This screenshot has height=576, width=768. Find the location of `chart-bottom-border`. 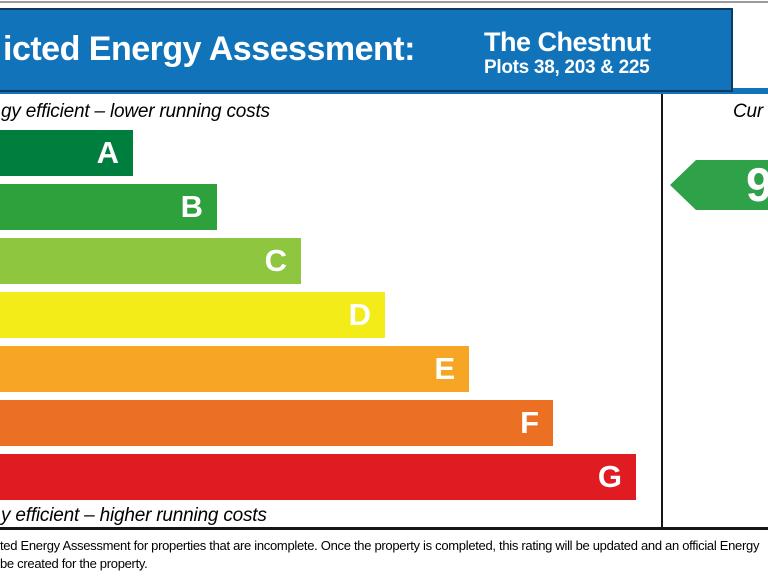

chart-bottom-border is located at coordinates (384, 528).